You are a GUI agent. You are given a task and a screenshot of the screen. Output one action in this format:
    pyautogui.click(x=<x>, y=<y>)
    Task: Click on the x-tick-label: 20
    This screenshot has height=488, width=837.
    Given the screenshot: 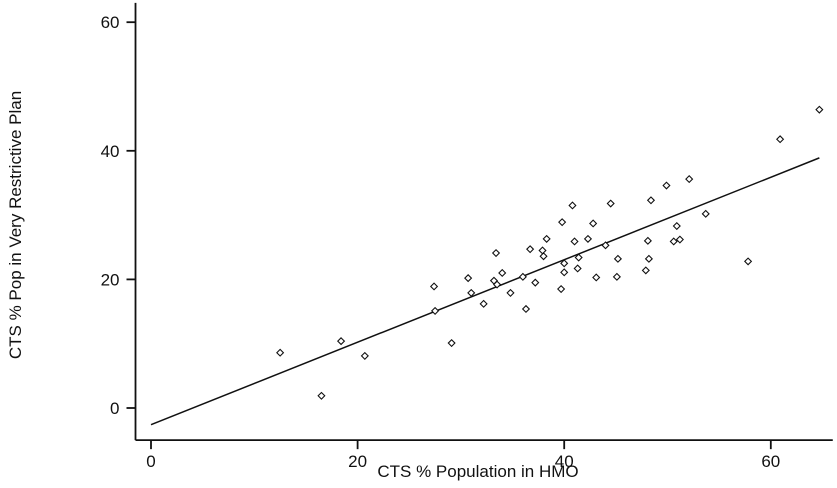 What is the action you would take?
    pyautogui.click(x=357, y=461)
    